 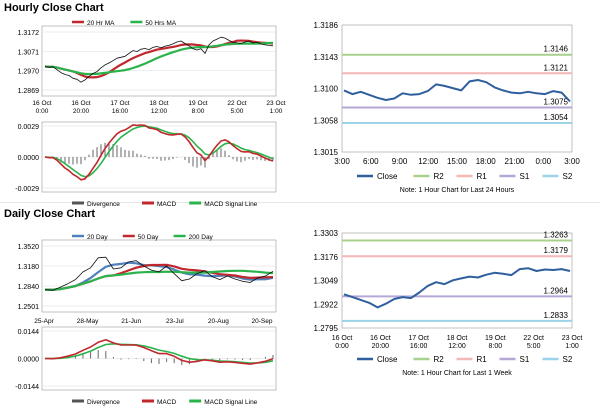 I want to click on daily-macd-legend-label: MACD Signal Line, so click(x=230, y=402).